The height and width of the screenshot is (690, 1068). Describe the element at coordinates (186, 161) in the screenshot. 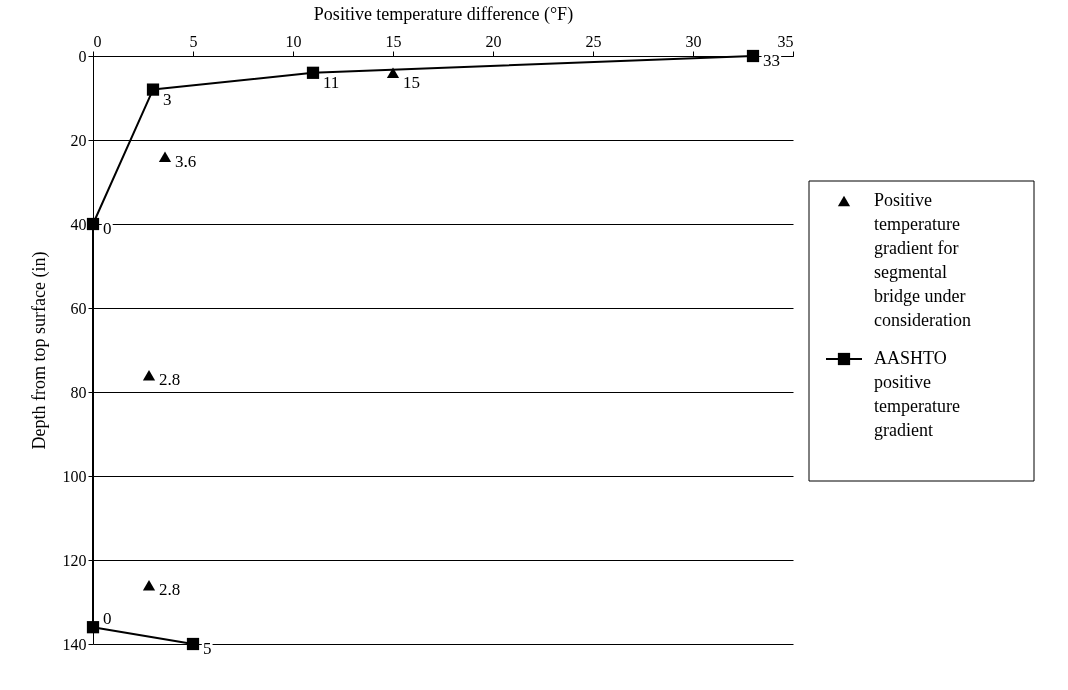

I see `annotation: 3.6` at that location.